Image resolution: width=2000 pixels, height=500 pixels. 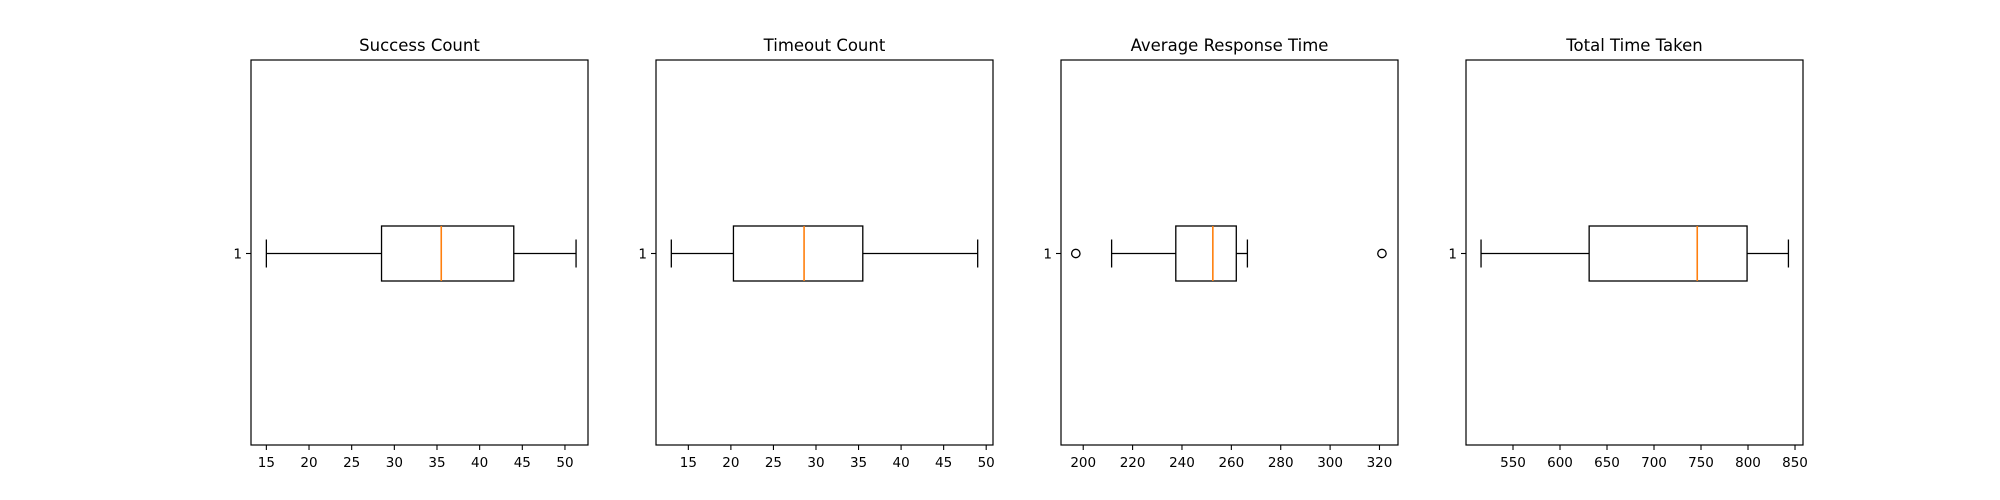 What do you see at coordinates (1513, 463) in the screenshot?
I see `x-tick-label: 550` at bounding box center [1513, 463].